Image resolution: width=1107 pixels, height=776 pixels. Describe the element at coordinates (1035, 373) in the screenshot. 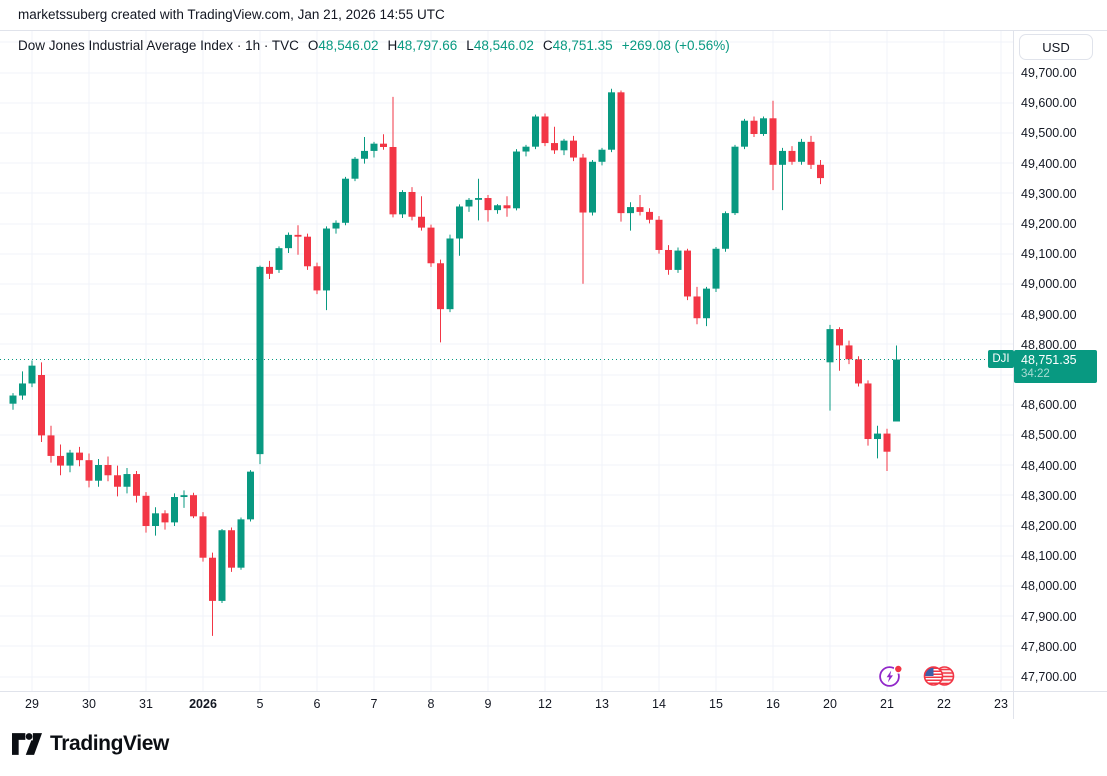

I see `bar-countdown: 34:22` at that location.